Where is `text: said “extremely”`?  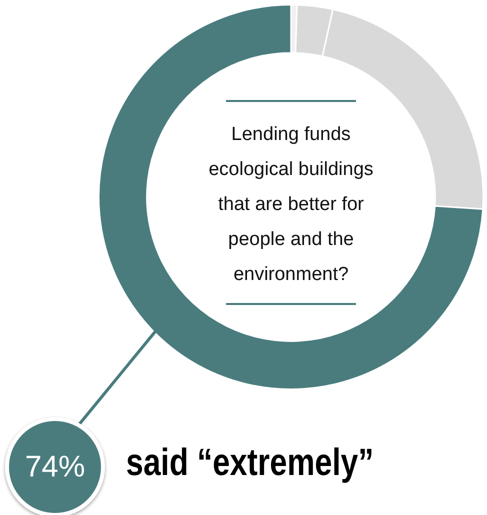 text: said “extremely” is located at coordinates (250, 463).